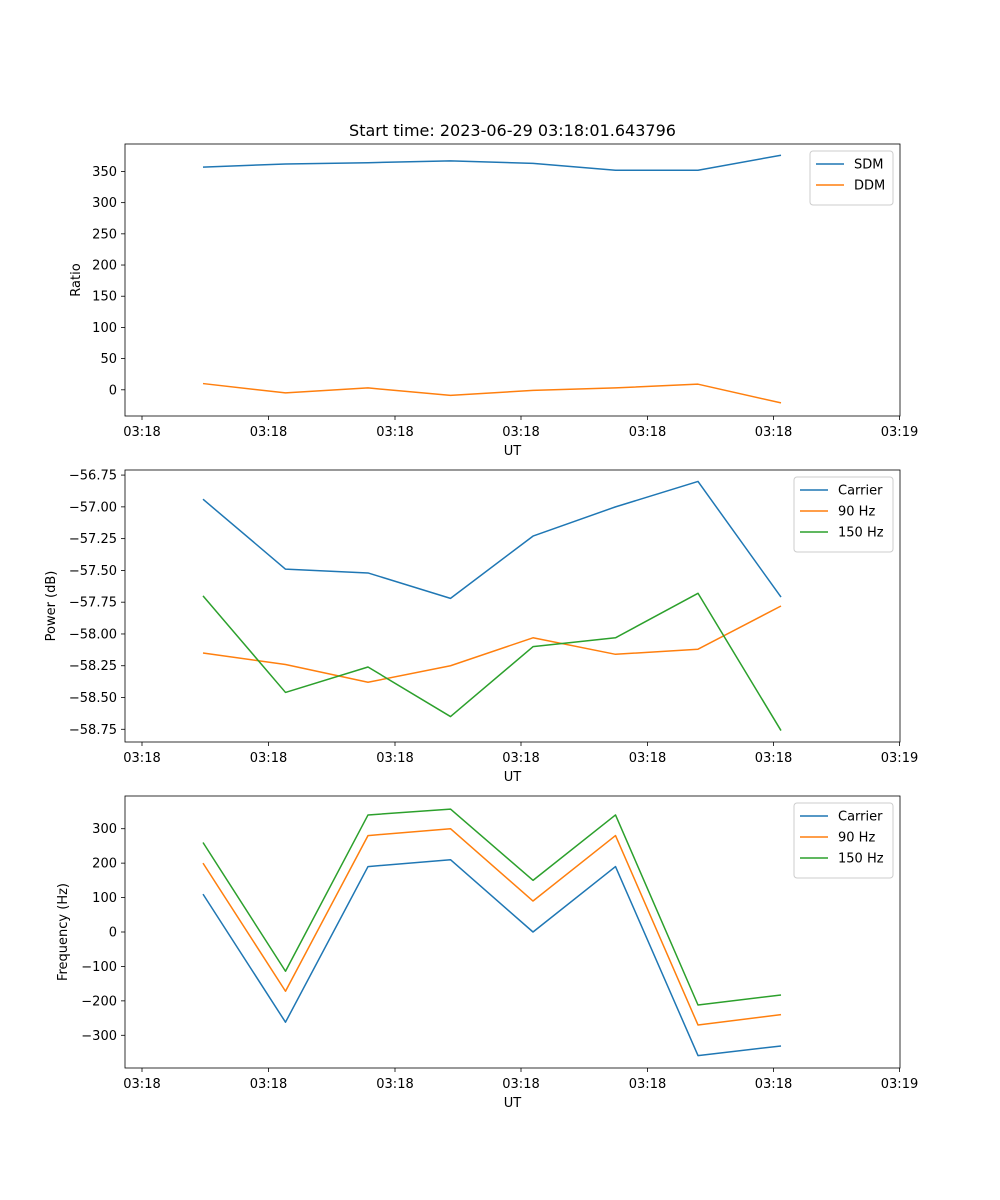  What do you see at coordinates (104, 234) in the screenshot?
I see `y-tick-label: 250` at bounding box center [104, 234].